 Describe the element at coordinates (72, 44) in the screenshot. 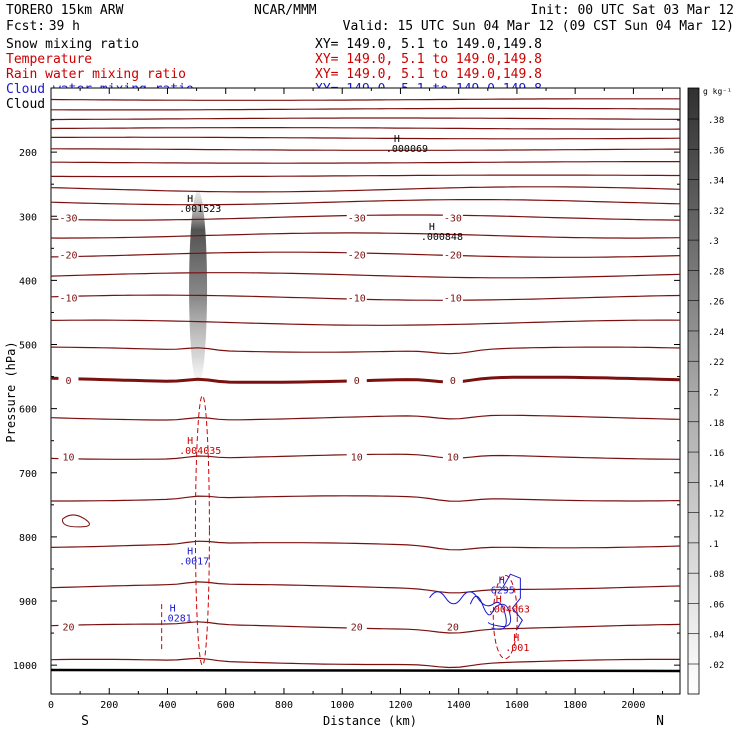

I see `field-name: Snow mixing ratio` at that location.